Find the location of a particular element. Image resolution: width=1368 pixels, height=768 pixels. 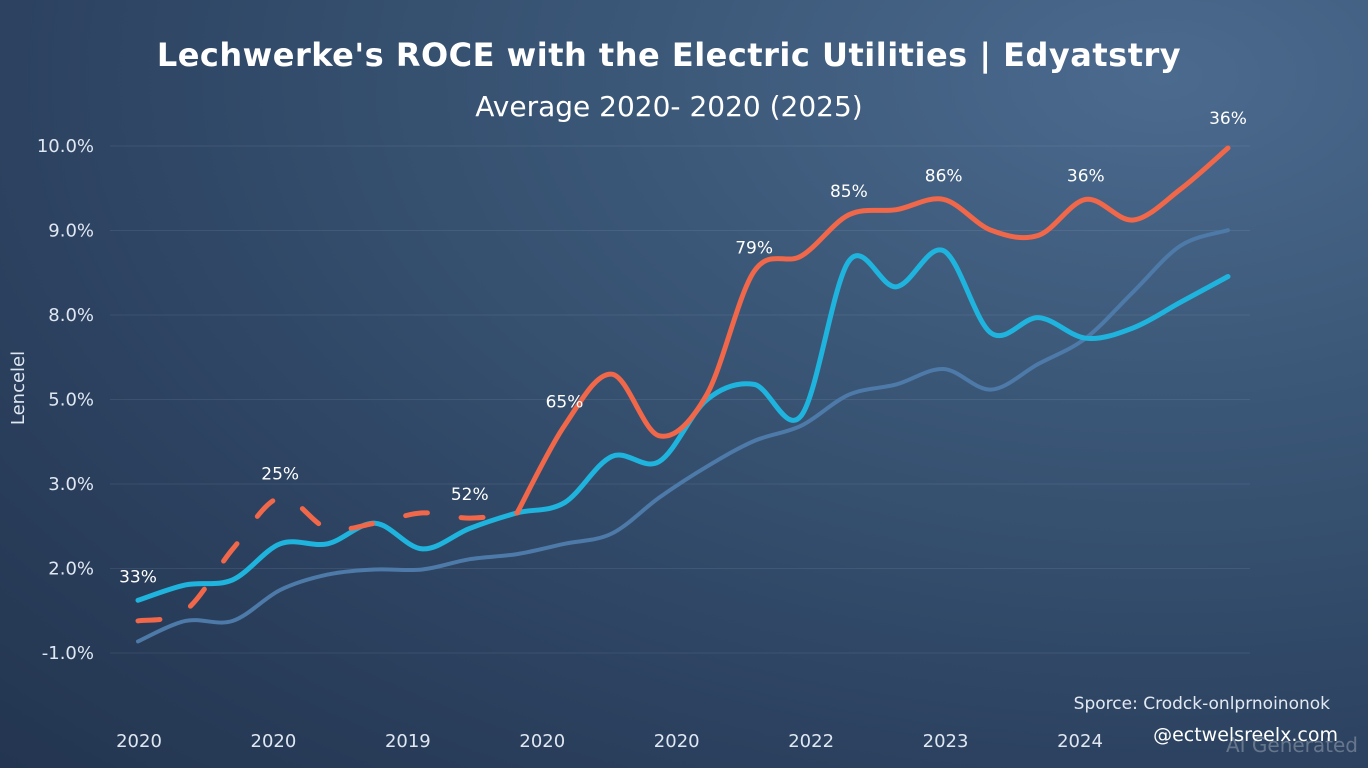

source-note: Sporce: Crodck-onlprnoinonok is located at coordinates (1201, 704).